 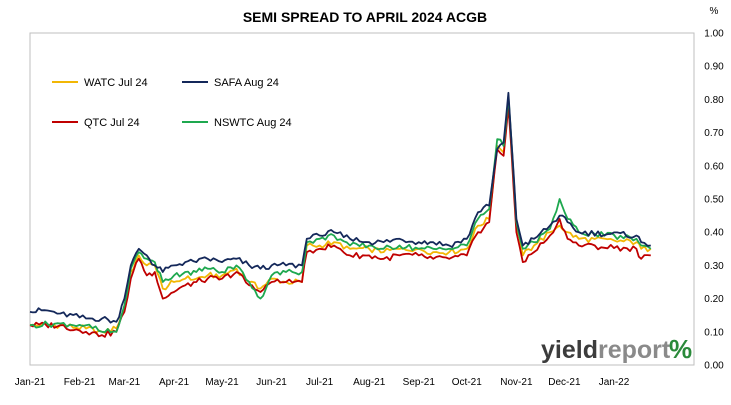 I want to click on x-tick-label: Jul-21, so click(x=320, y=382).